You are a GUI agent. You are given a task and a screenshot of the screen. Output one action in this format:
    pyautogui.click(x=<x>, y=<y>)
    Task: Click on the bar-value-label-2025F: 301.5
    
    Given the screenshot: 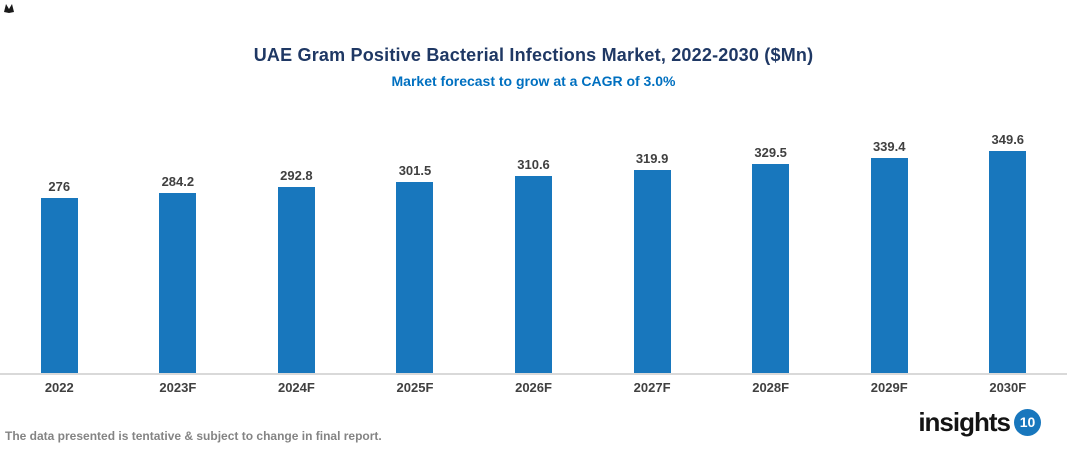 What is the action you would take?
    pyautogui.click(x=415, y=170)
    